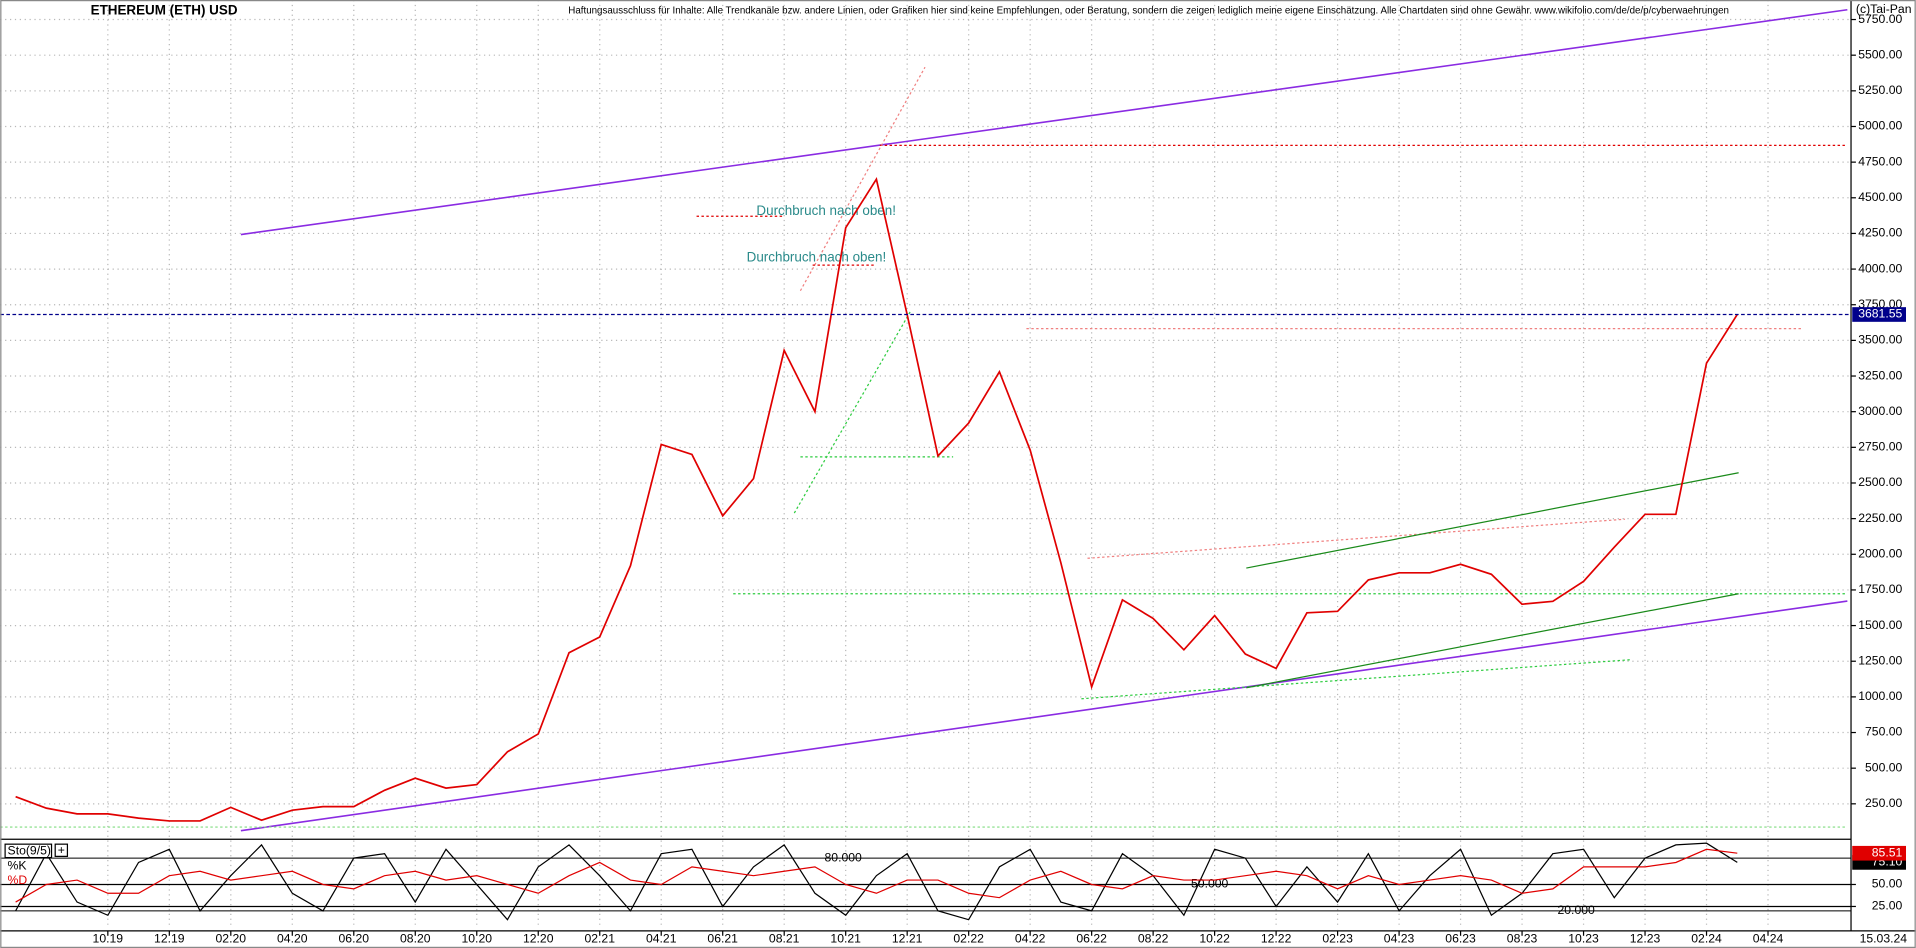 This screenshot has width=1916, height=948. I want to click on x-tick-label: 12.22, so click(1276, 939).